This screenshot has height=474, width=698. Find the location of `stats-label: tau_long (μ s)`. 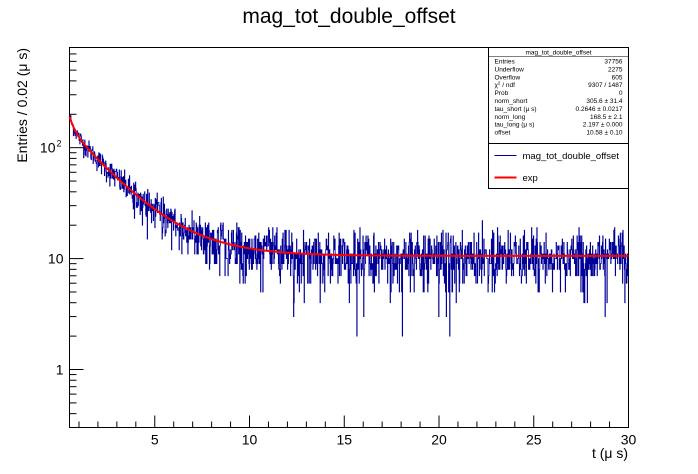

stats-label: tau_long (μ s) is located at coordinates (515, 125).